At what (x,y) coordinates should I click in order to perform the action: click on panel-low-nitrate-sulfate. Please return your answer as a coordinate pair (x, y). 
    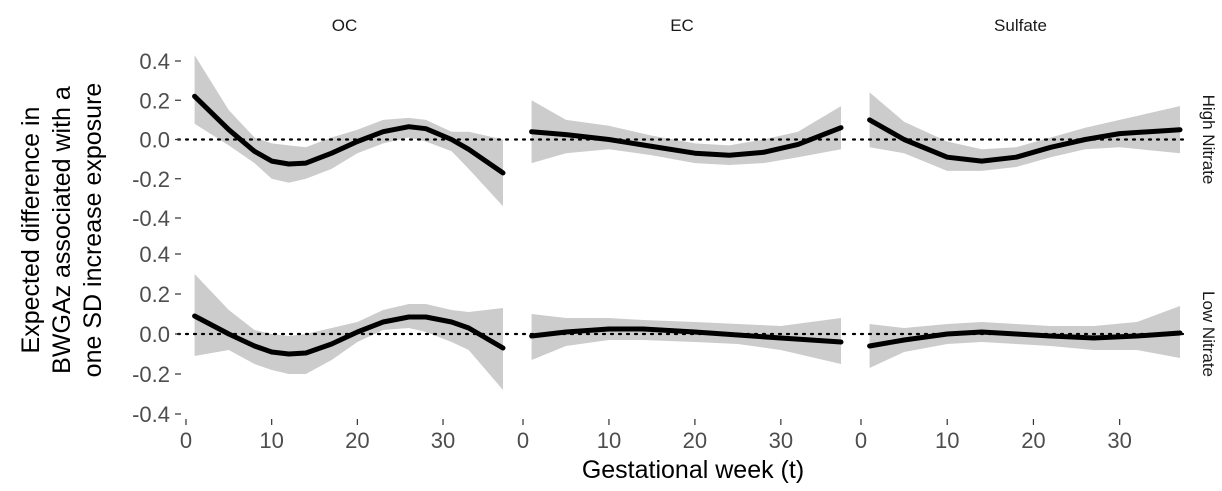
    Looking at the image, I should click on (1020, 337).